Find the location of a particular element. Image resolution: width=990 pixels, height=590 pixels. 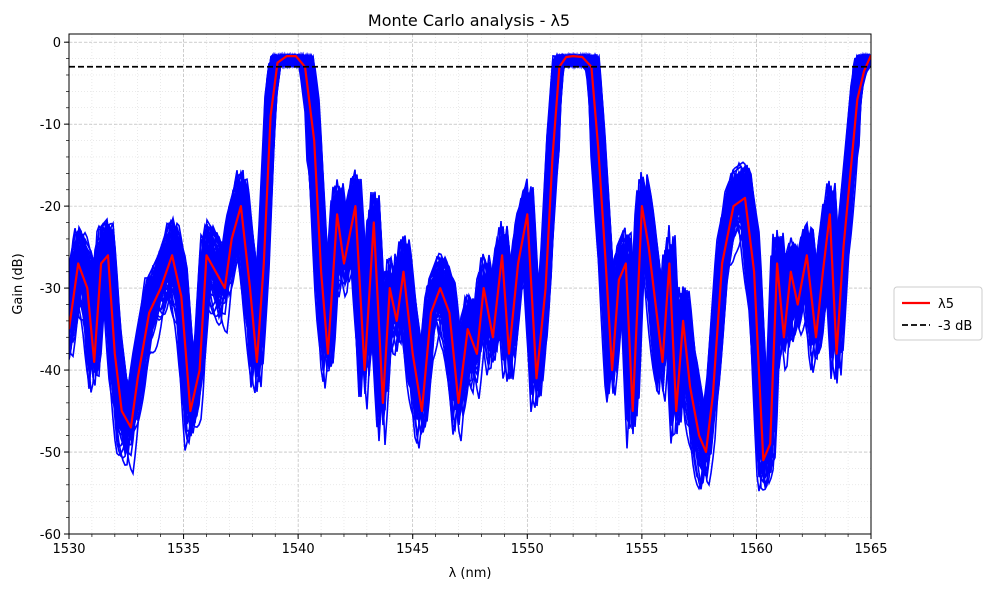

x-tick-label: 1540 is located at coordinates (298, 549).